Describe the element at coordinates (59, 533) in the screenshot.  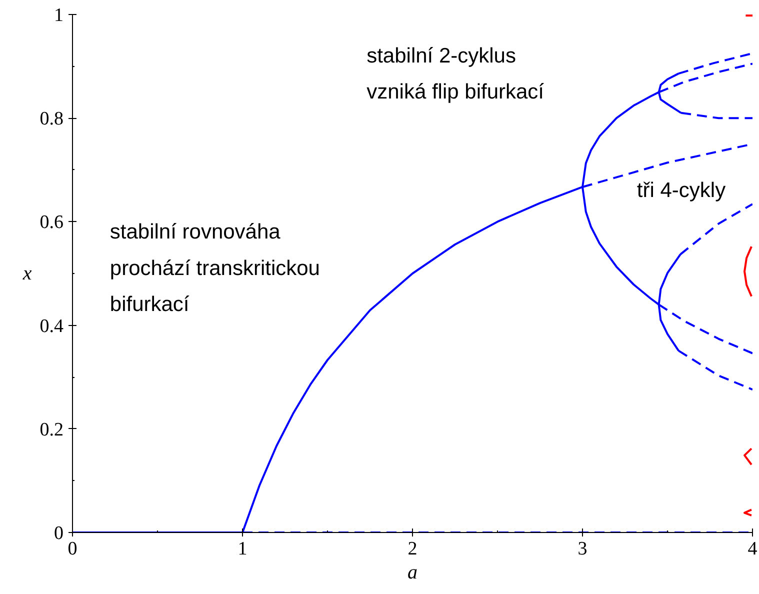
I see `y-tick-label: 0` at that location.